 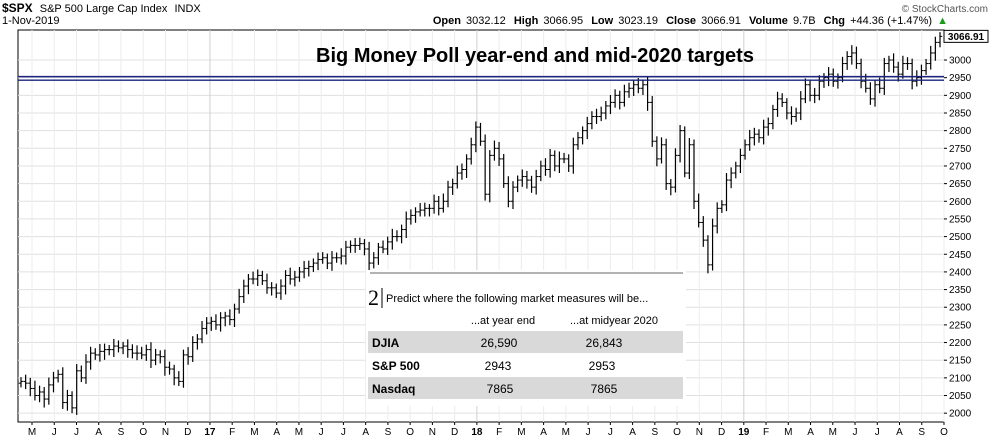 I want to click on ytick-label-2250: 2250, so click(x=960, y=325).